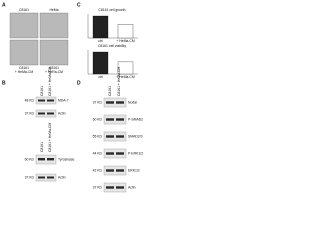 The height and width of the screenshot is (240, 320). Describe the element at coordinates (4, 83) in the screenshot. I see `panel-label: B` at that location.